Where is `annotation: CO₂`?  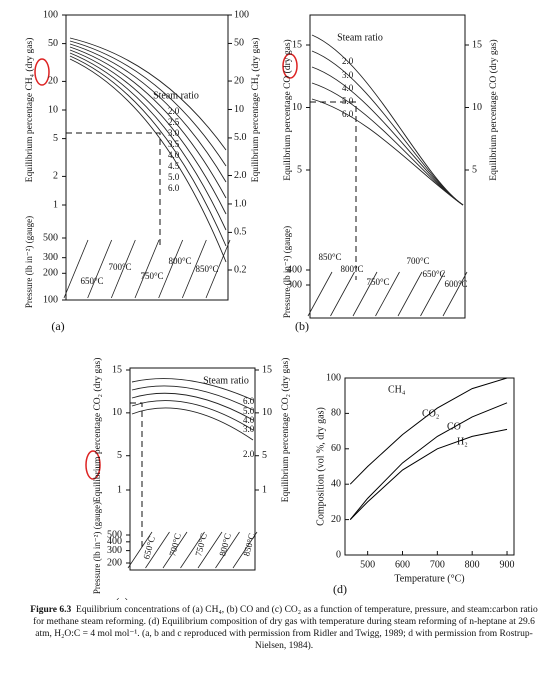
annotation: CO₂ is located at coordinates (430, 413).